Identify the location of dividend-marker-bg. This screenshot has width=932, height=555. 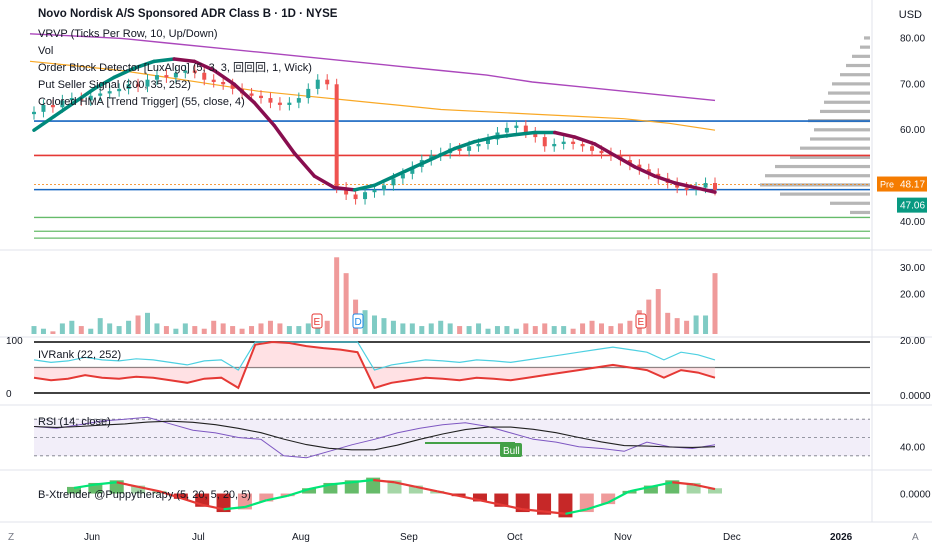
(358, 321).